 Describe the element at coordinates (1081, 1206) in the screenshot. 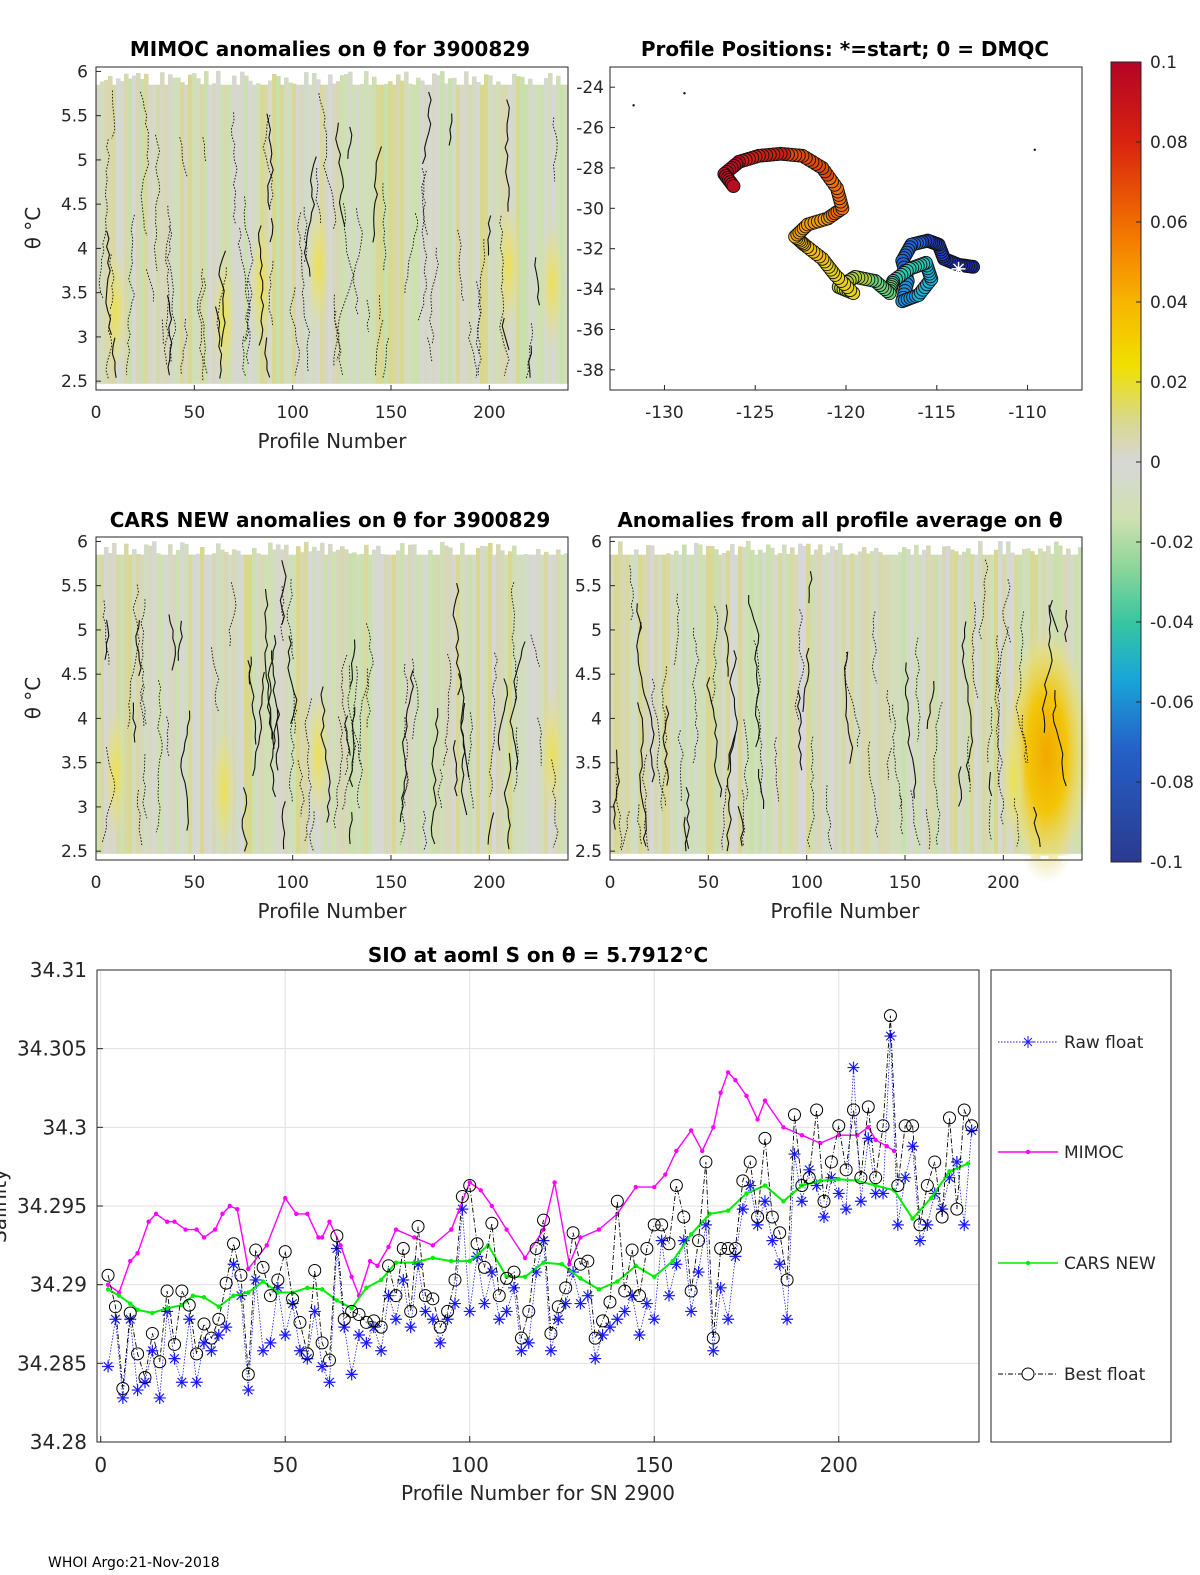

I see `salinity-legend: Raw float MIMOC CARS NEW Best float` at that location.